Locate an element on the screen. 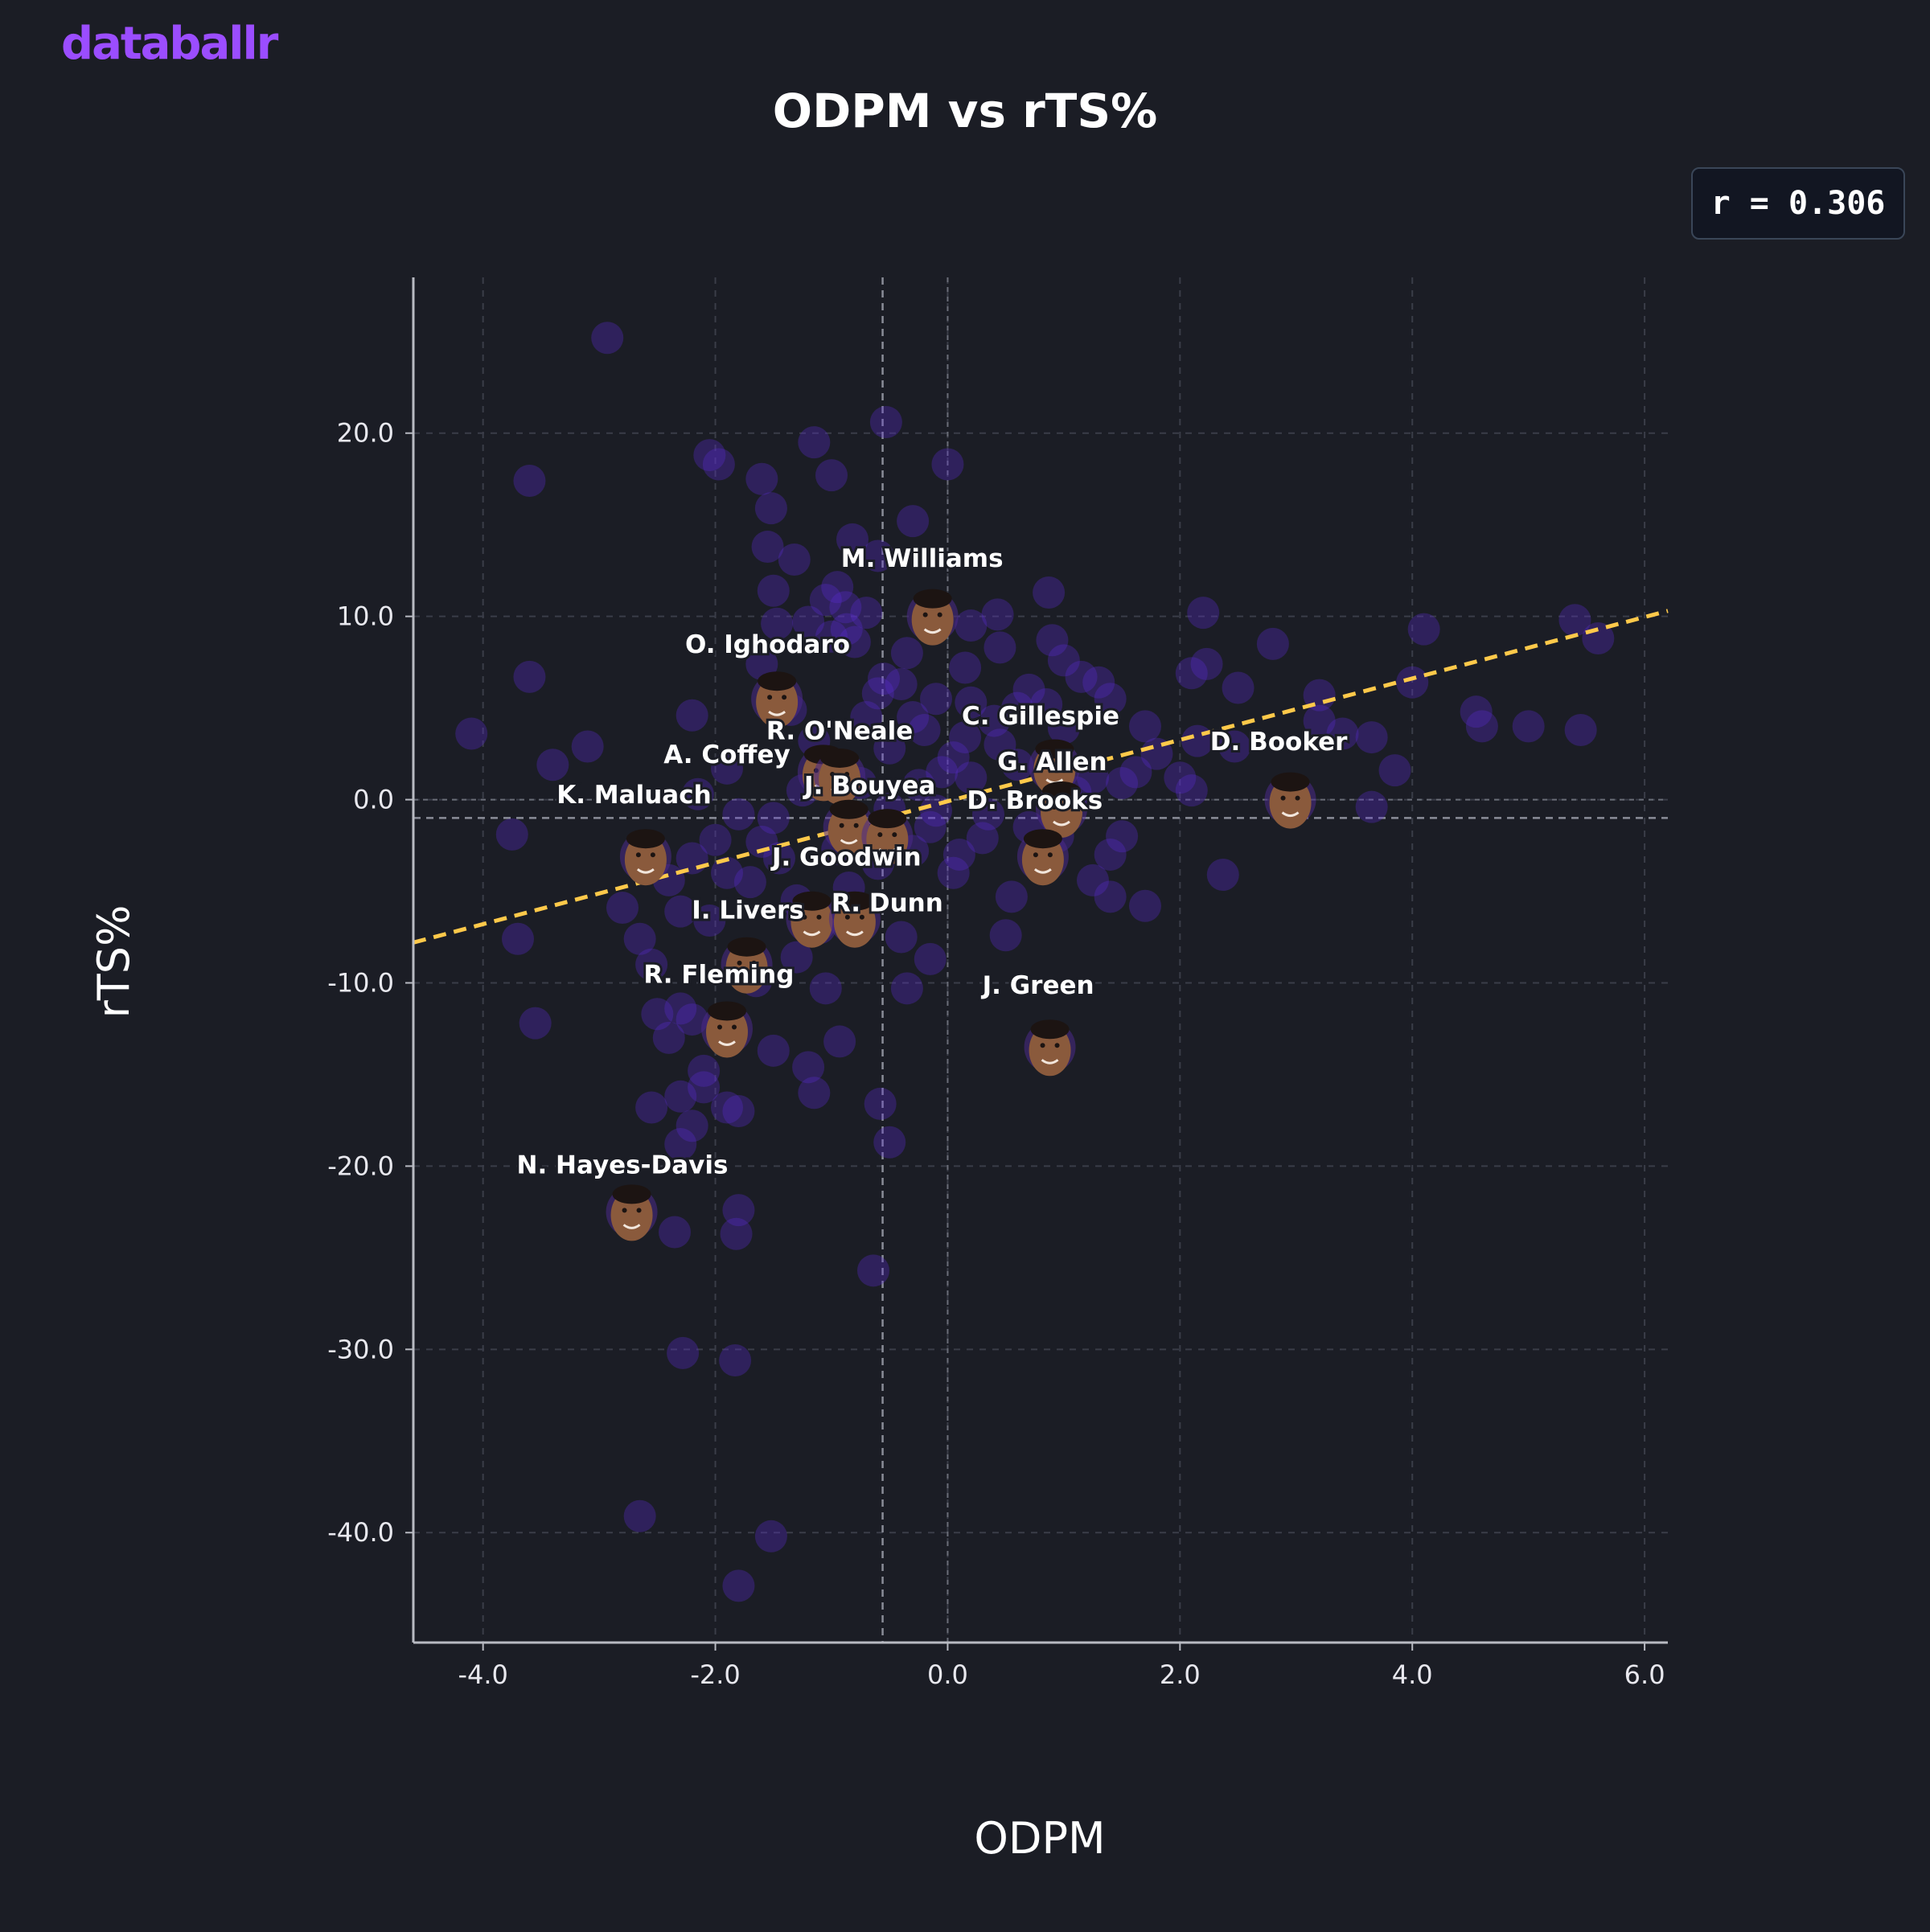 The image size is (1930, 1932). player-label: I. Livers is located at coordinates (747, 910).